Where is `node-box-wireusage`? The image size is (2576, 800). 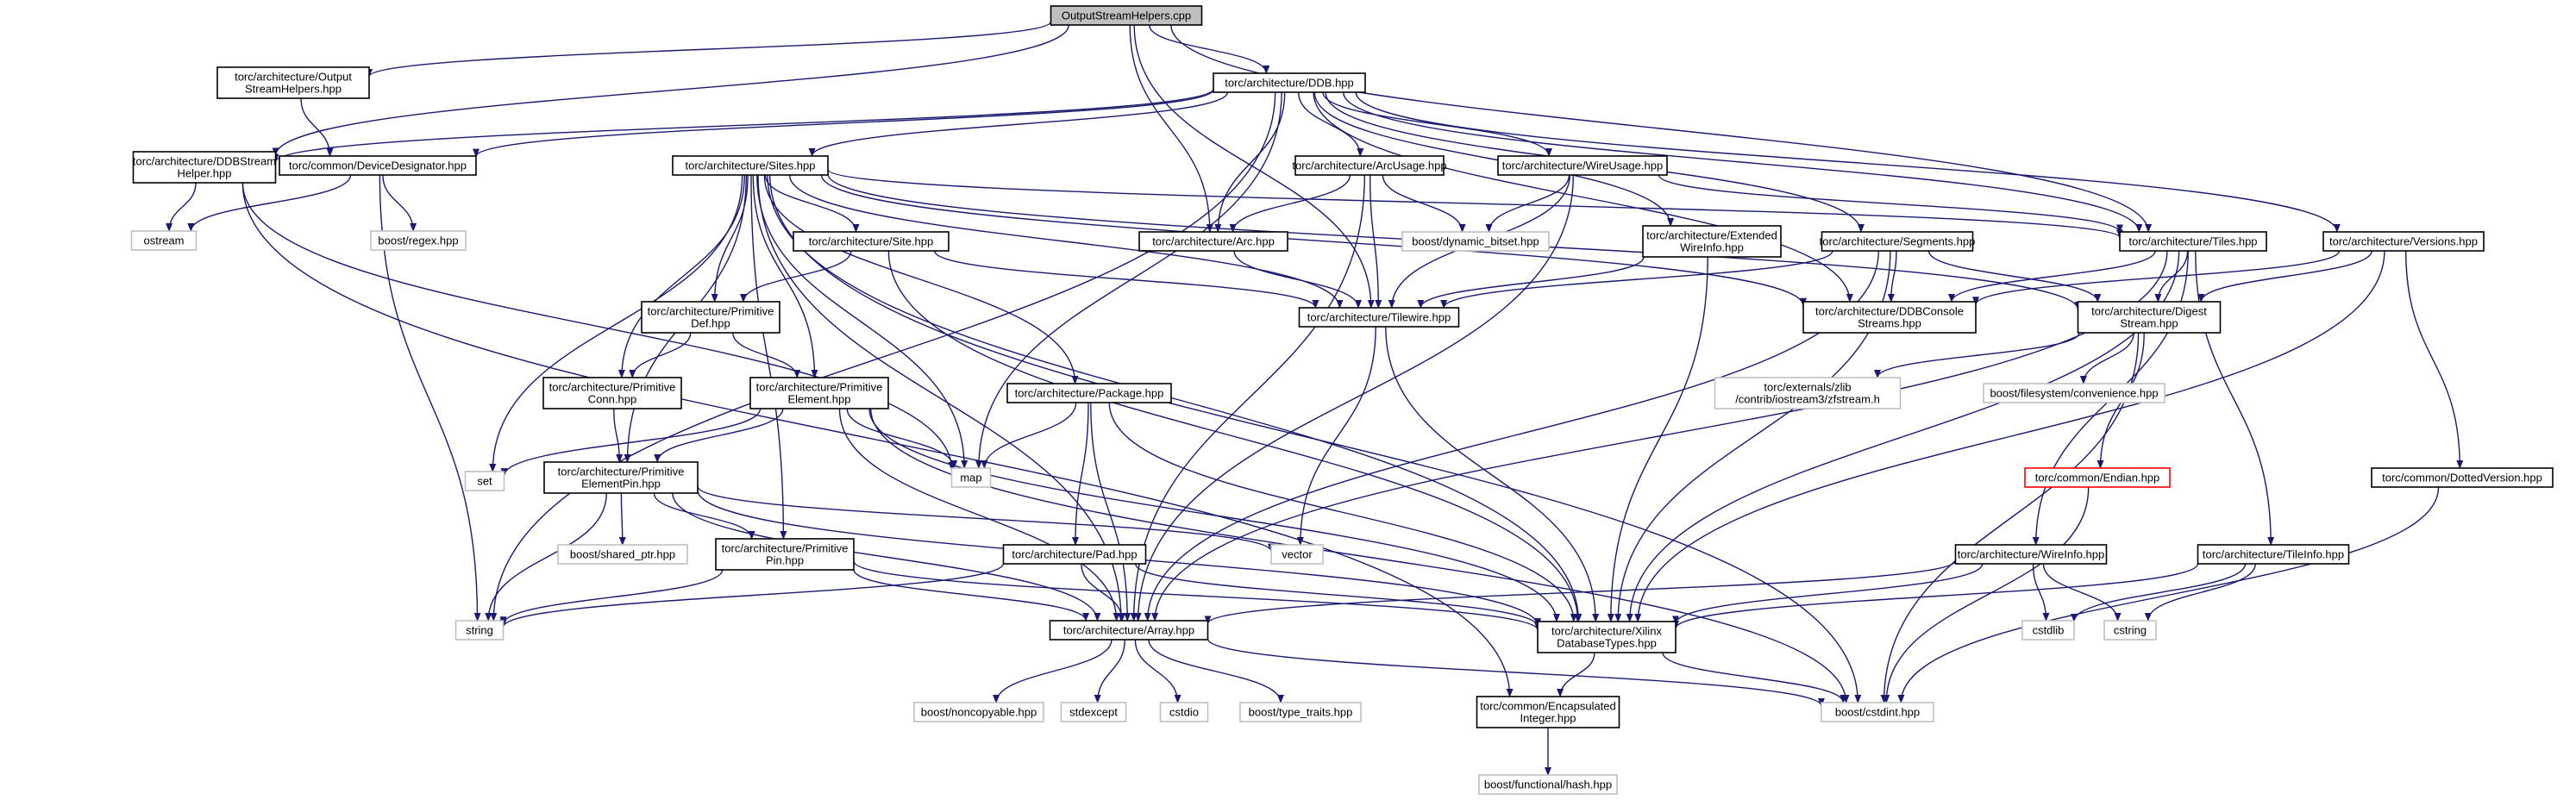 node-box-wireusage is located at coordinates (1582, 165).